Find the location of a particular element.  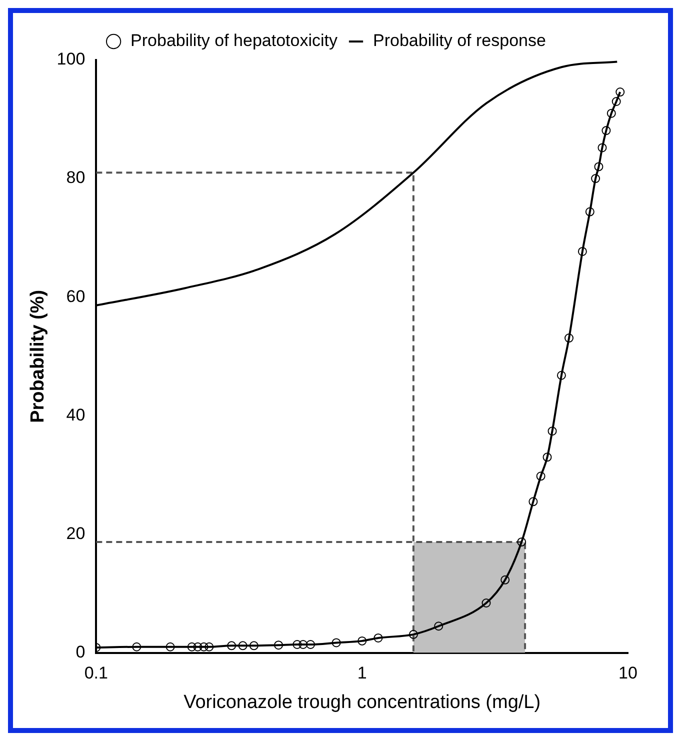

y-axis-title: Probability (%) is located at coordinates (38, 356).